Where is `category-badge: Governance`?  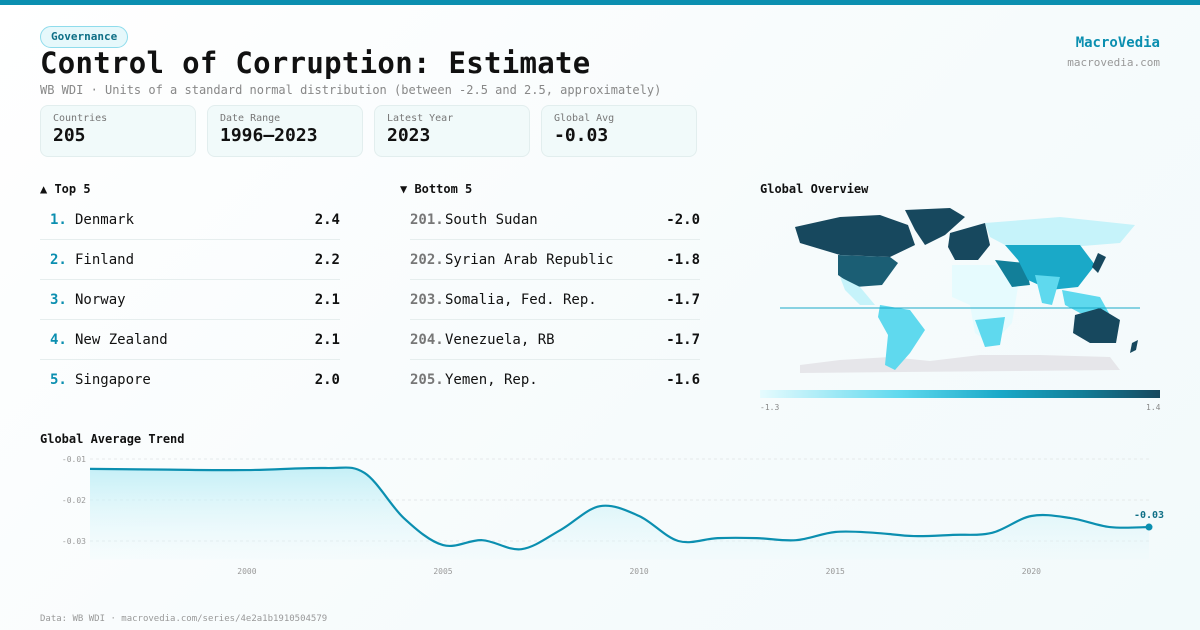 category-badge: Governance is located at coordinates (84, 37).